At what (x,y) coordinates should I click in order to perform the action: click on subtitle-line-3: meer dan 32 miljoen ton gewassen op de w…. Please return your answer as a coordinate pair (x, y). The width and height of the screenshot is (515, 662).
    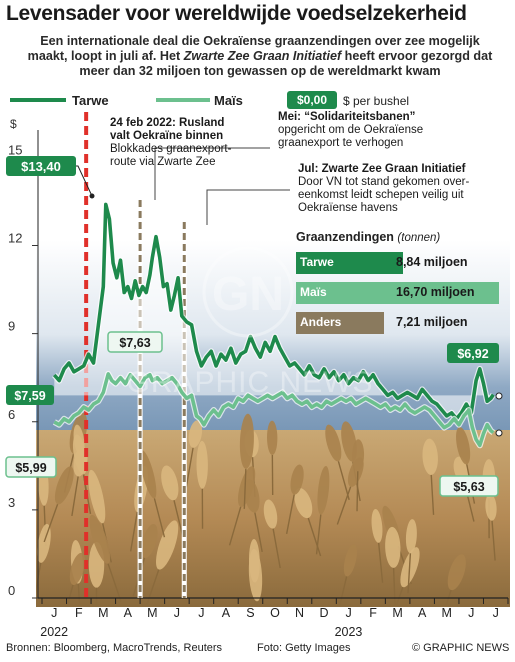
    Looking at the image, I should click on (260, 71).